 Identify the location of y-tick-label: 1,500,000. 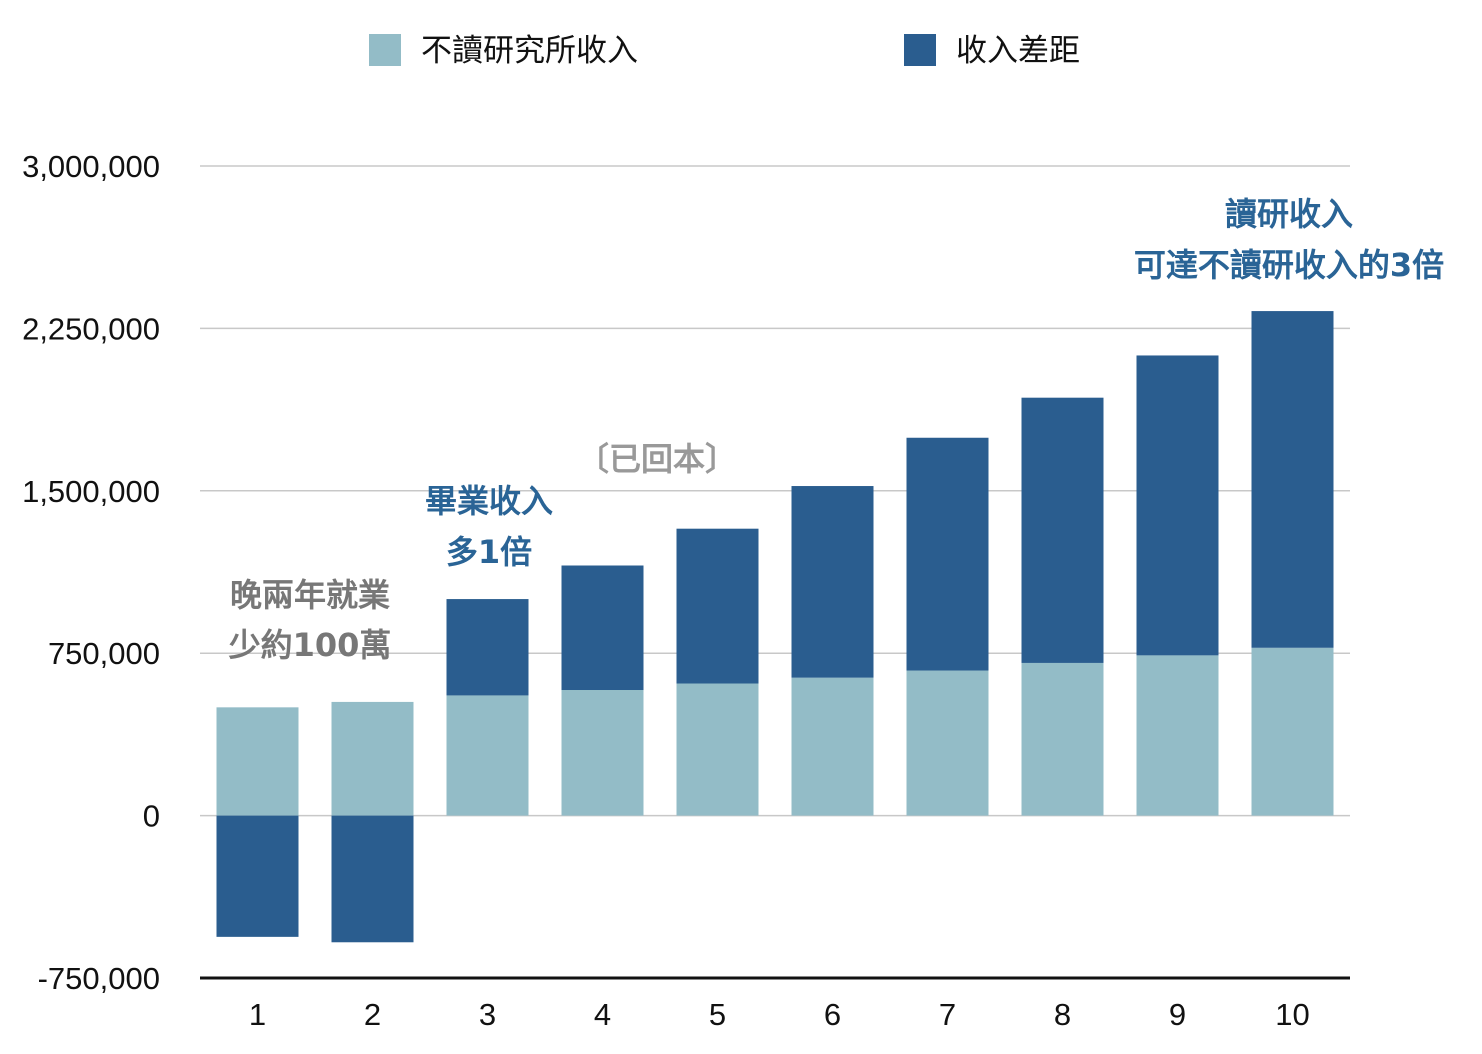
(91, 491).